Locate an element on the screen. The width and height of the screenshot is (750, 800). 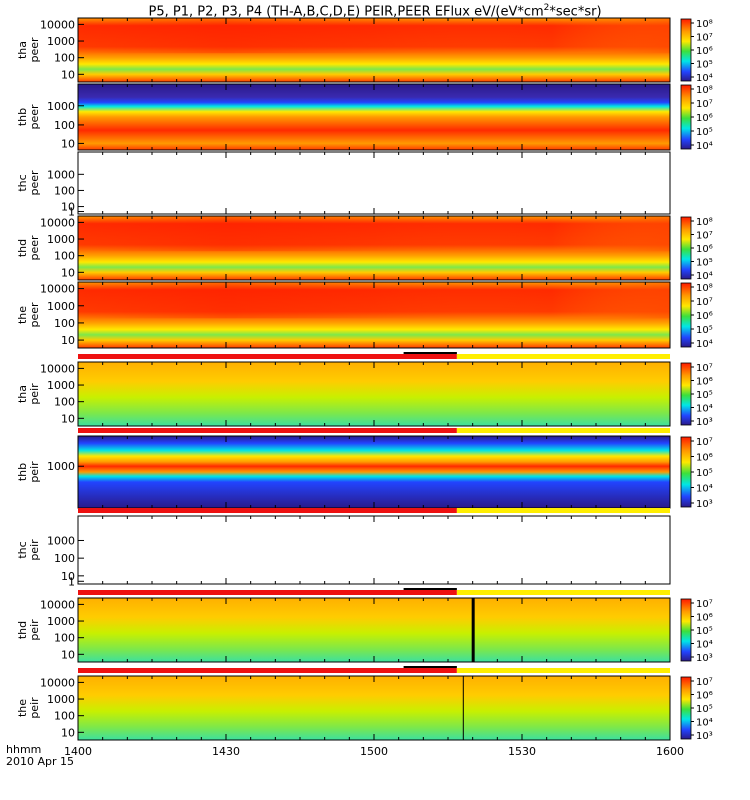
panel-label: thepeer is located at coordinates (28, 315).